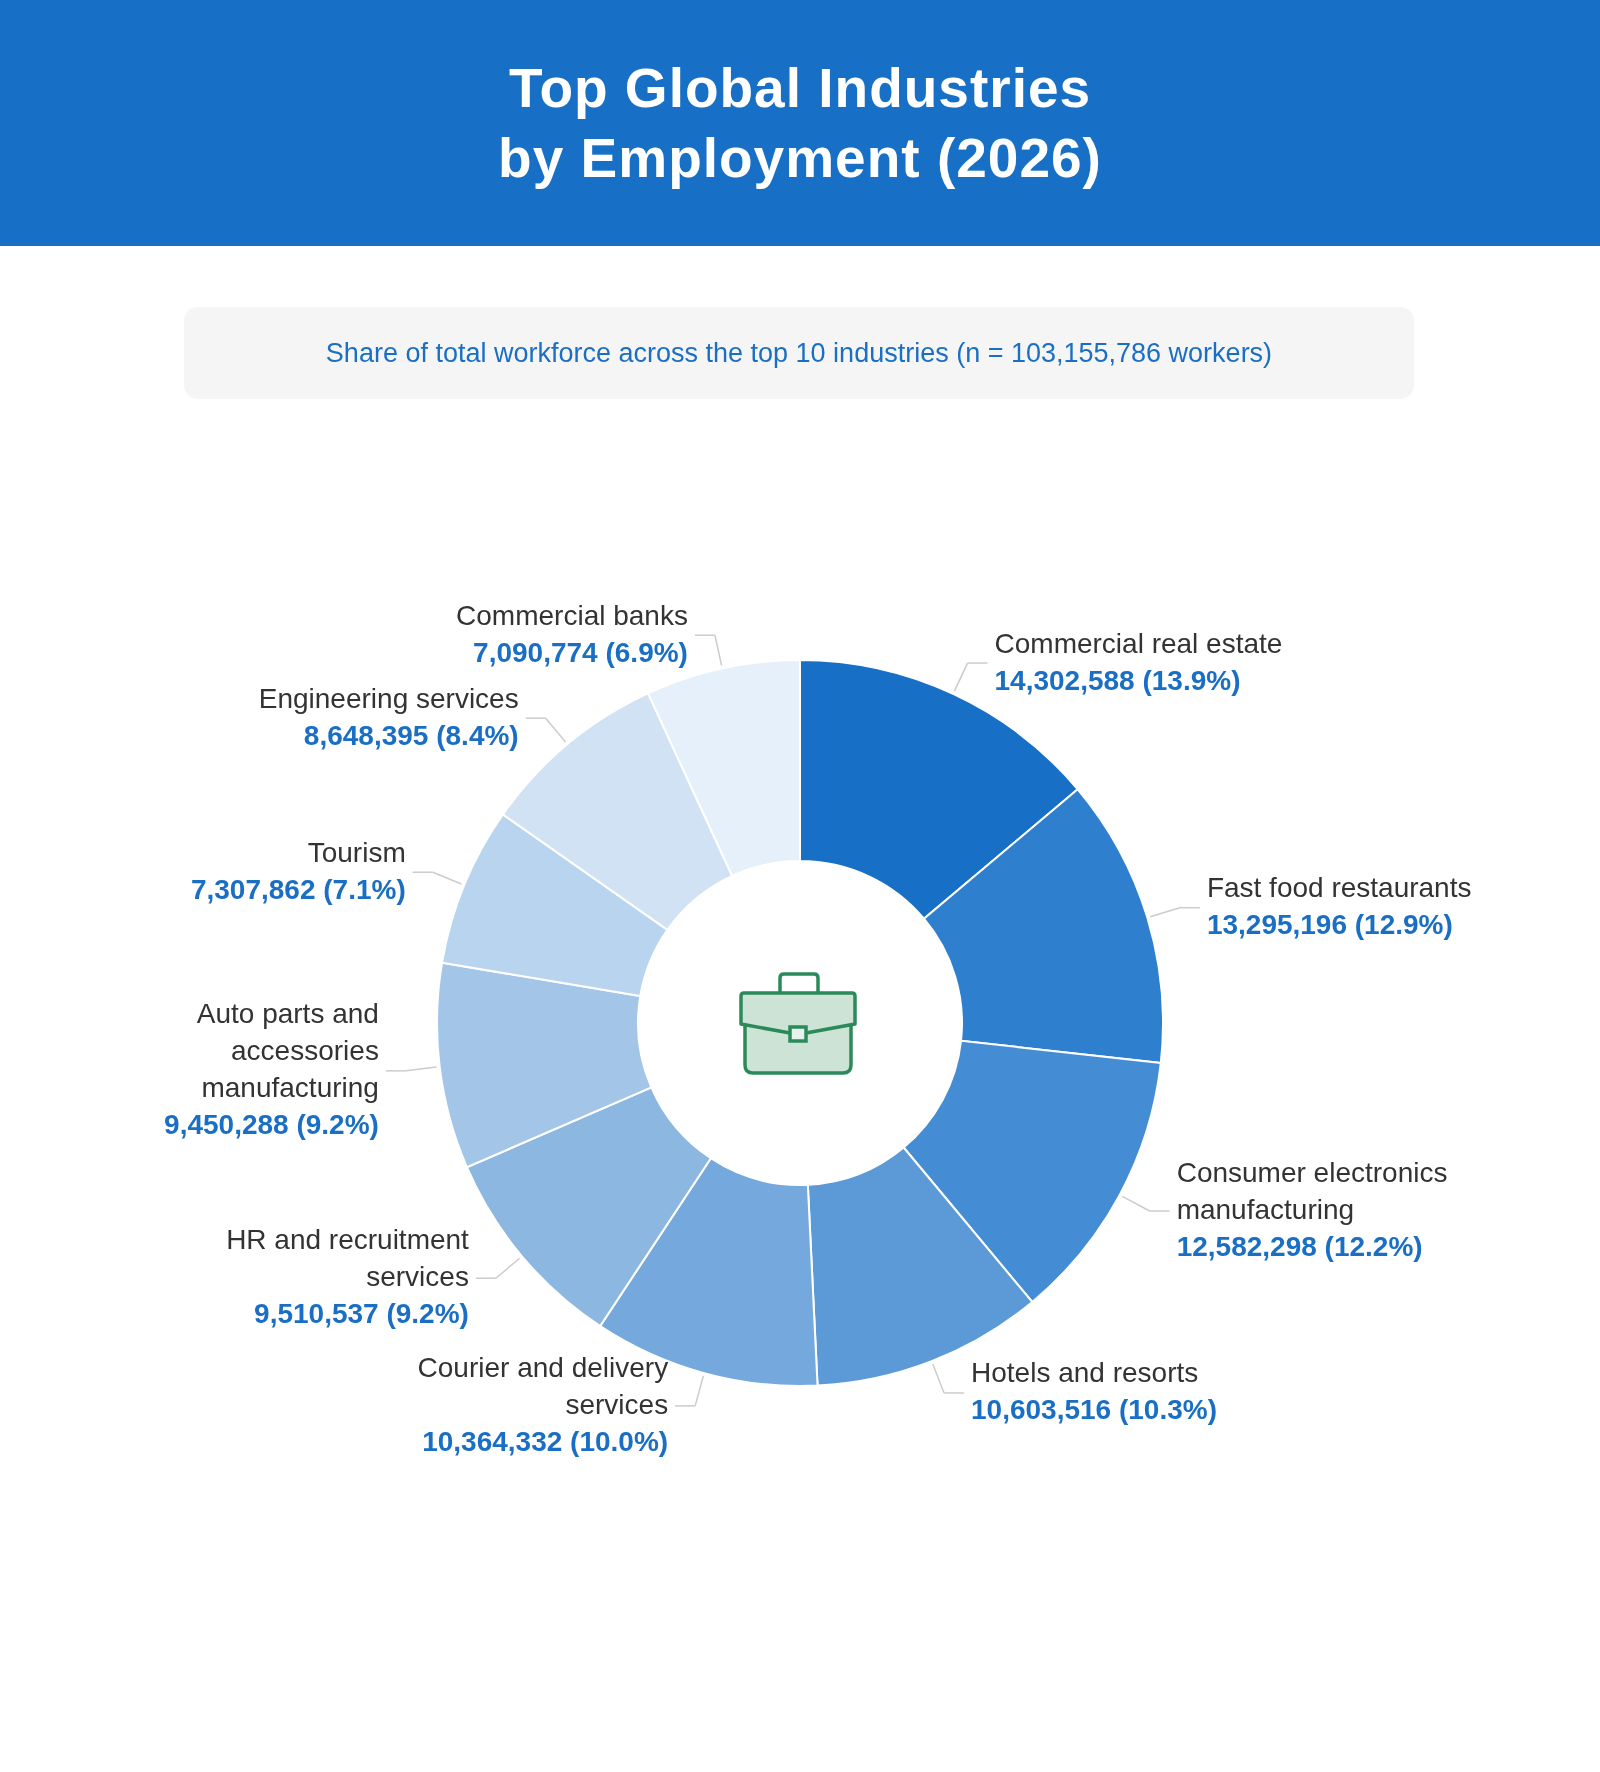 This screenshot has width=1600, height=1772. What do you see at coordinates (287, 1051) in the screenshot?
I see `slice-label: Auto parts and accessories manufacturing` at bounding box center [287, 1051].